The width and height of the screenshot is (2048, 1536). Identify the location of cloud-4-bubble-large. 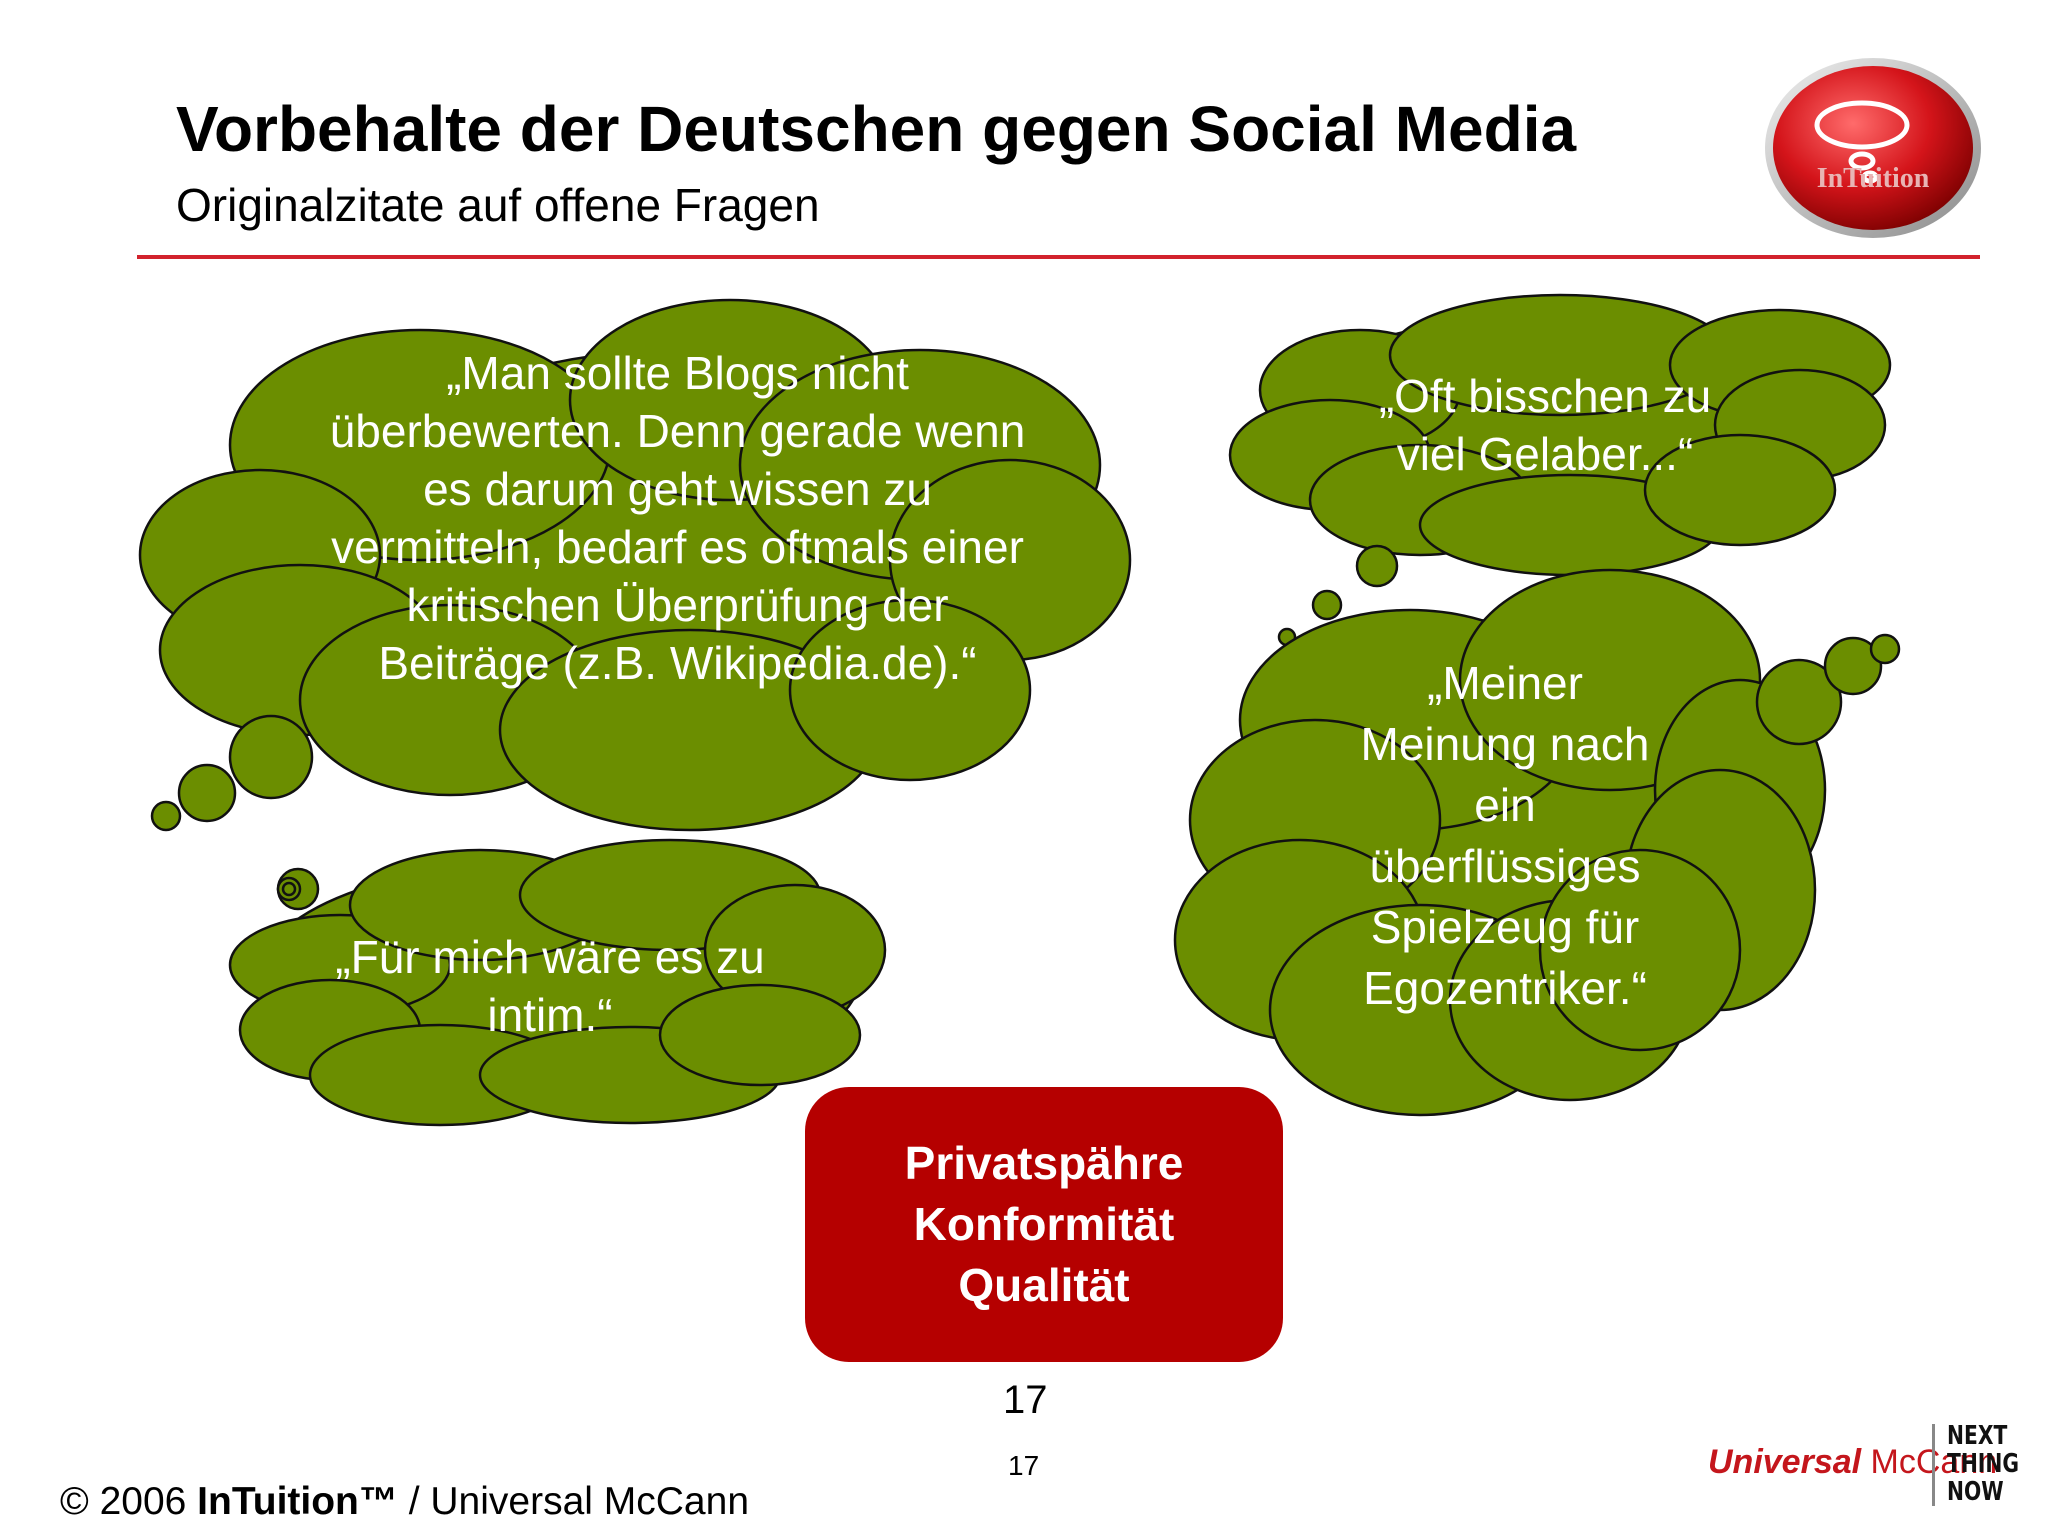
(1799, 702).